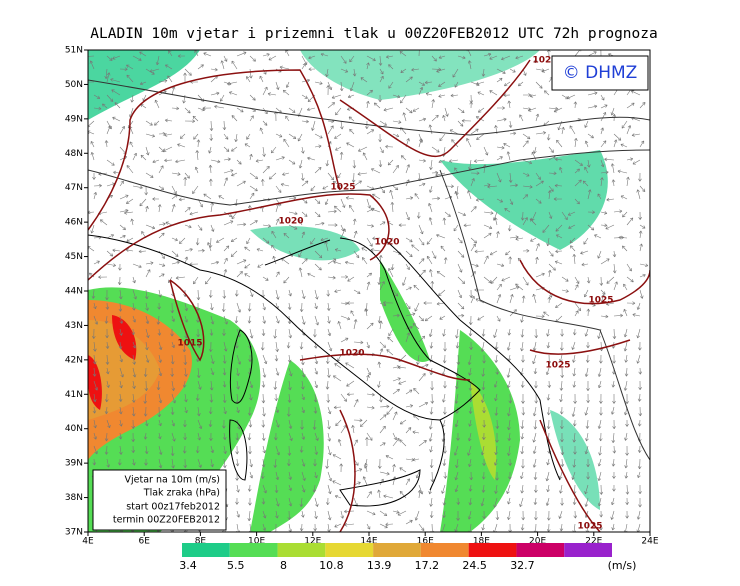 This screenshot has width=740, height=586. Describe the element at coordinates (74, 292) in the screenshot. I see `lat-tick-label: 44N` at that location.